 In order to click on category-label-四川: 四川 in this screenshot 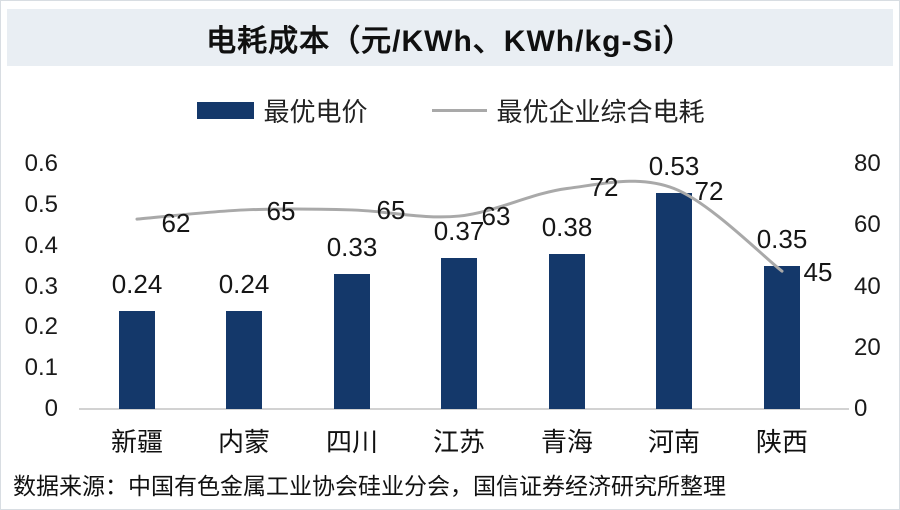, I will do `click(351, 442)`.